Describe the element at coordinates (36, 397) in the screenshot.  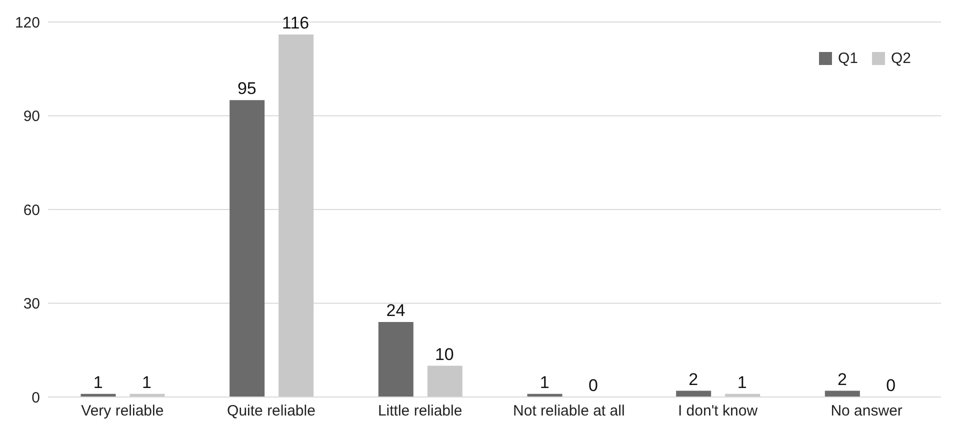
I see `y-tick-label: 0` at that location.